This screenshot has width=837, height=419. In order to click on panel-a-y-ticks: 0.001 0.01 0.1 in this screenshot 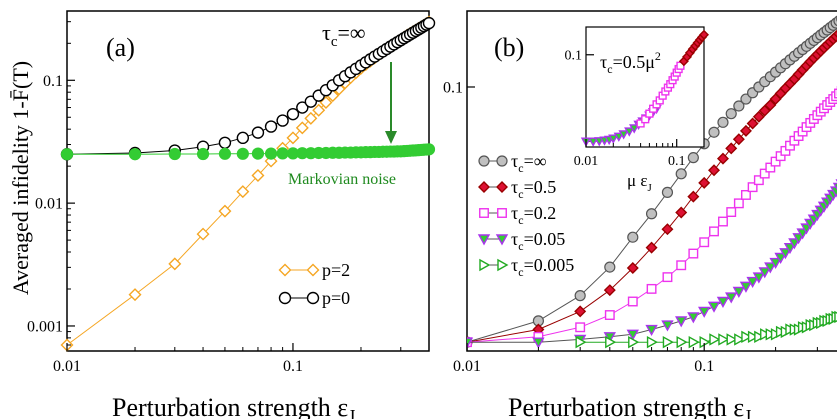, I will do `click(51, 183)`.